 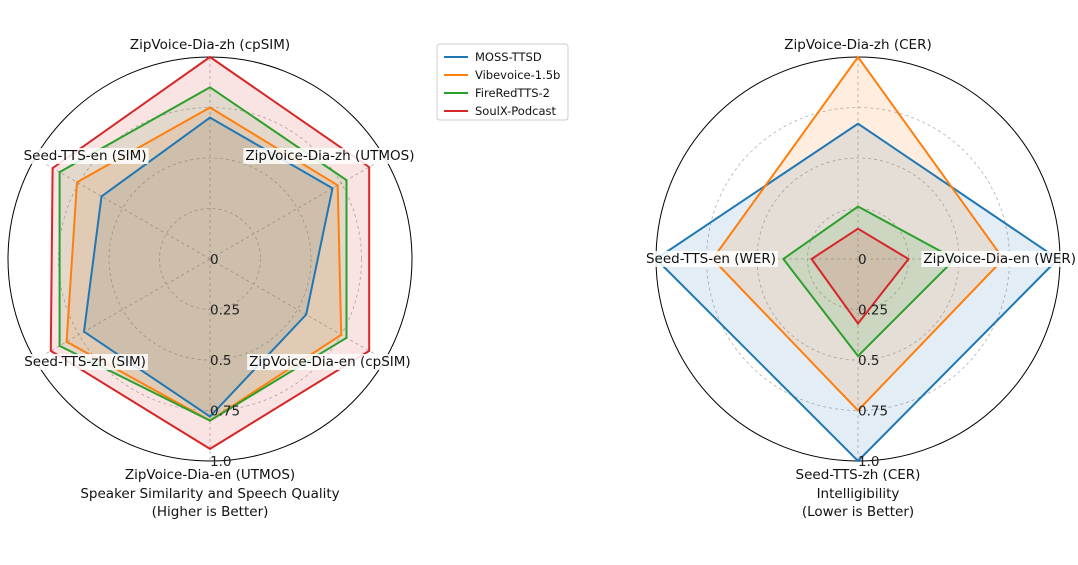 I want to click on legend-item-vibevoice-1-5b: Vibevoice-1.5b, so click(x=502, y=75).